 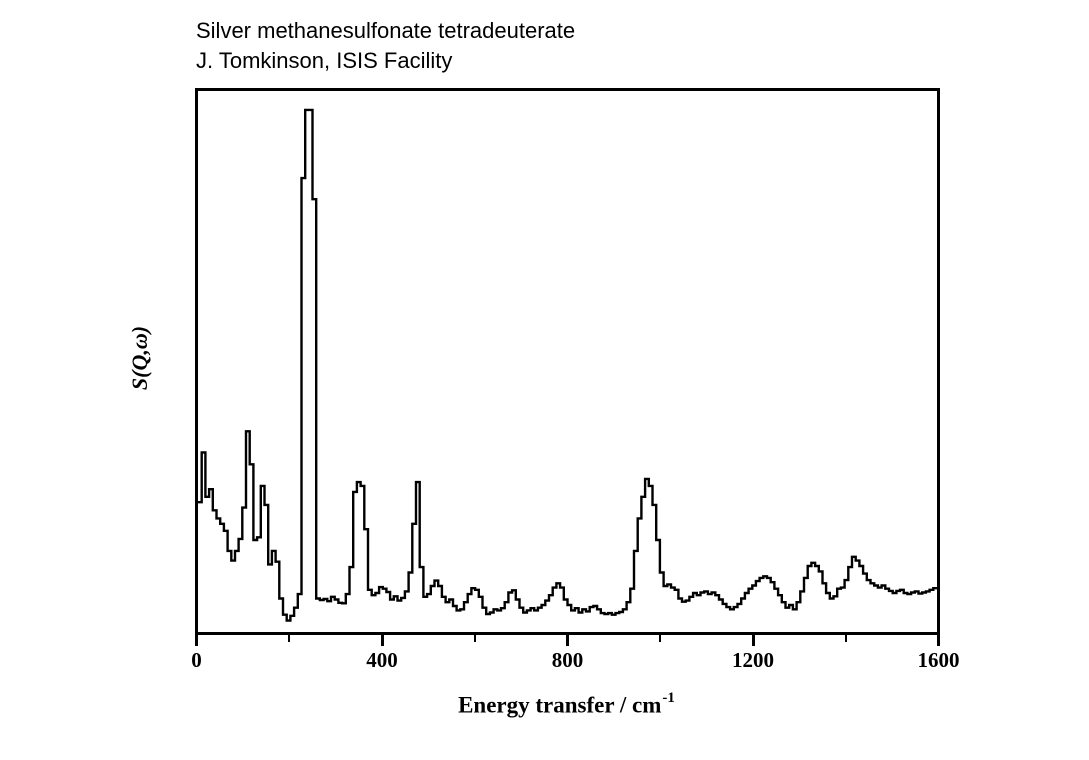 I want to click on x-tick-label: 1200, so click(x=753, y=660).